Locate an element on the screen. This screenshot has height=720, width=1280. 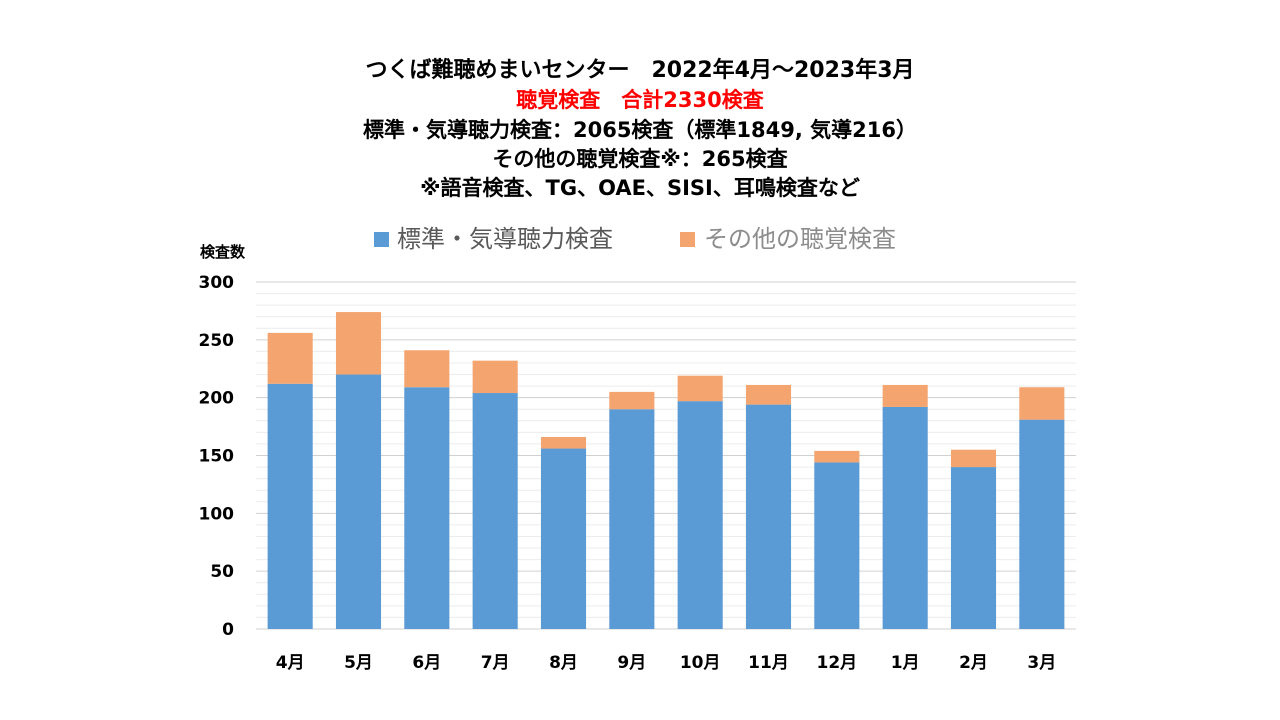
chart-subtitle-total: 聴覚検査 合計2330検査 is located at coordinates (640, 100).